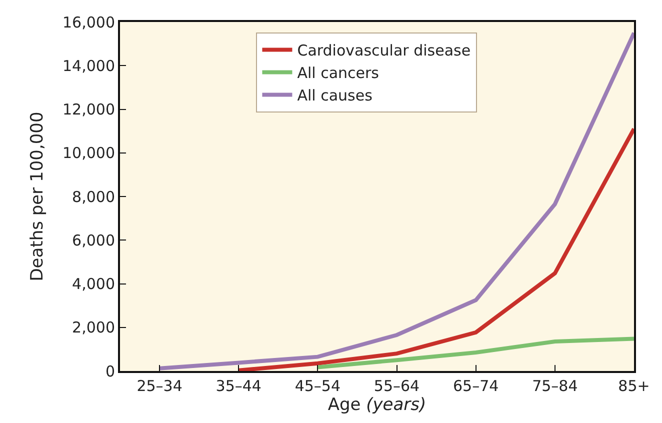 The height and width of the screenshot is (423, 662). Describe the element at coordinates (335, 95) in the screenshot. I see `legend-label: All causes` at that location.